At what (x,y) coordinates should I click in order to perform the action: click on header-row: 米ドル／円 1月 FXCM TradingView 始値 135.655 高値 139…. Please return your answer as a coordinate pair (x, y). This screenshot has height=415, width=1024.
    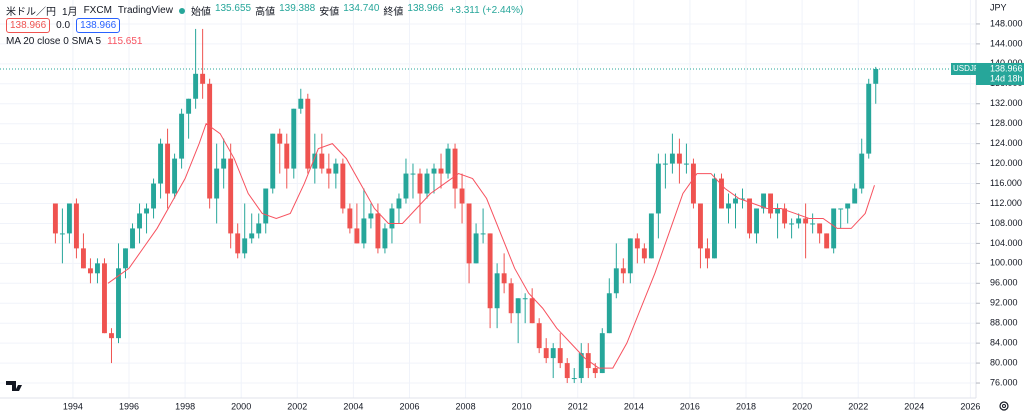
    Looking at the image, I should click on (264, 10).